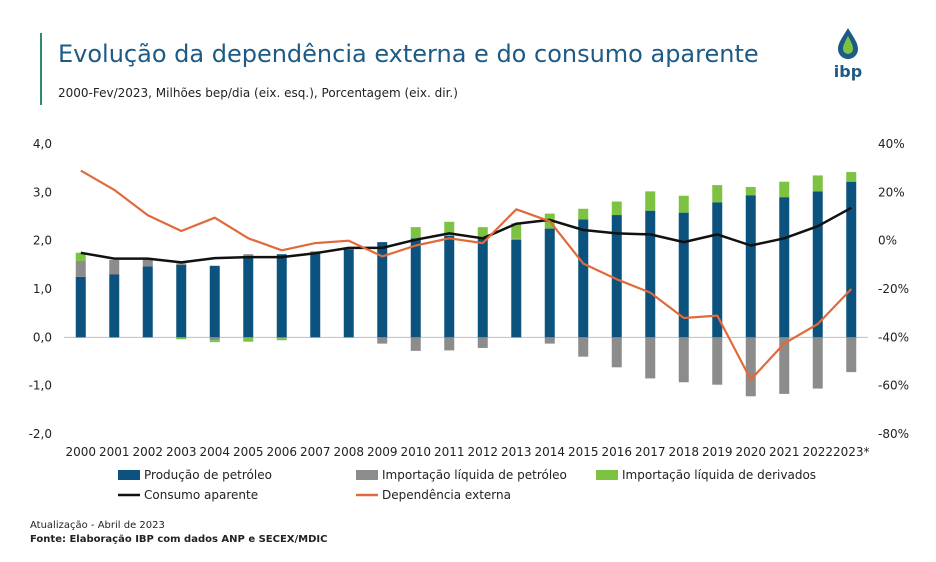  I want to click on x-axis-tick-label: 2018, so click(683, 452).